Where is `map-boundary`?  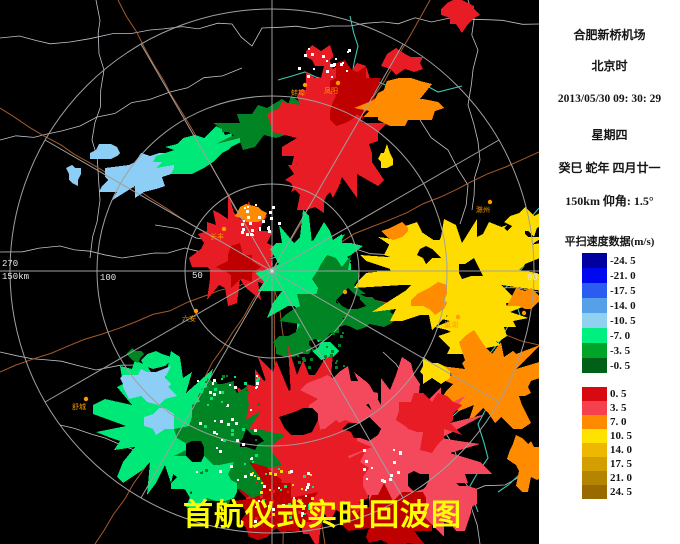 map-boundary is located at coordinates (269, 32).